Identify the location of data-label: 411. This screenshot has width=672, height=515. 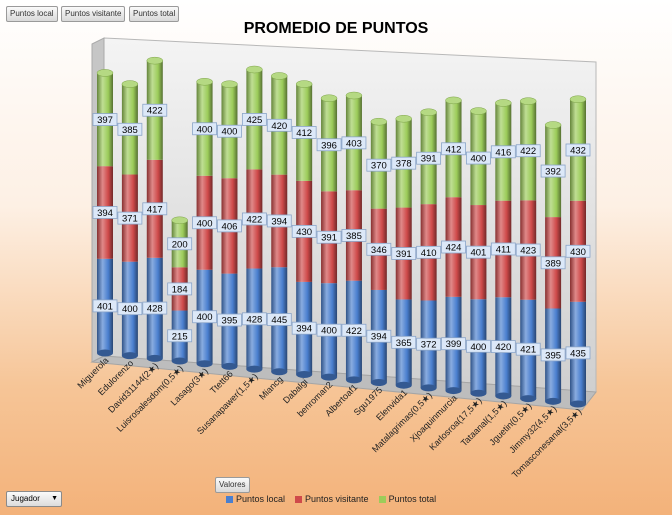
(503, 249).